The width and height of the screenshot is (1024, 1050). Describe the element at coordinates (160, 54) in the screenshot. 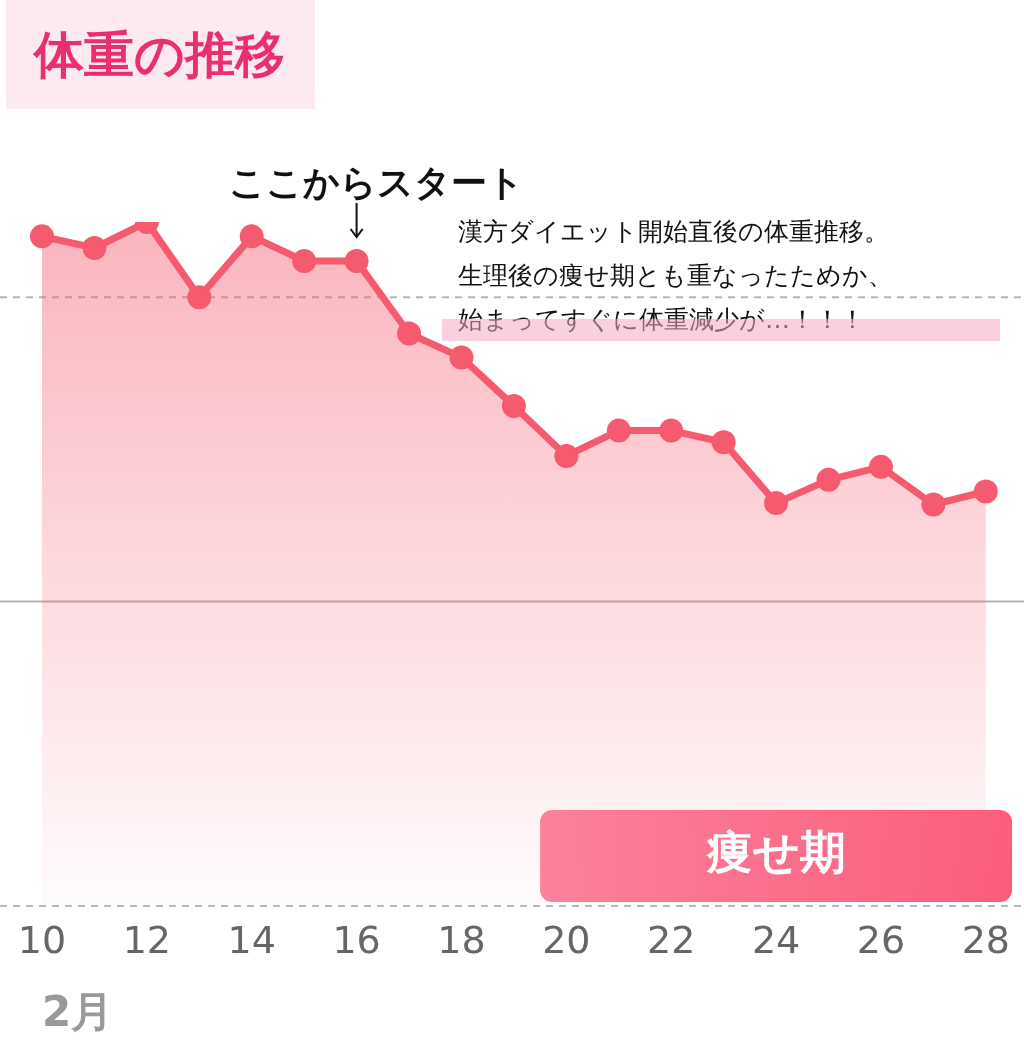

I see `chart-title: 体重の推移` at that location.